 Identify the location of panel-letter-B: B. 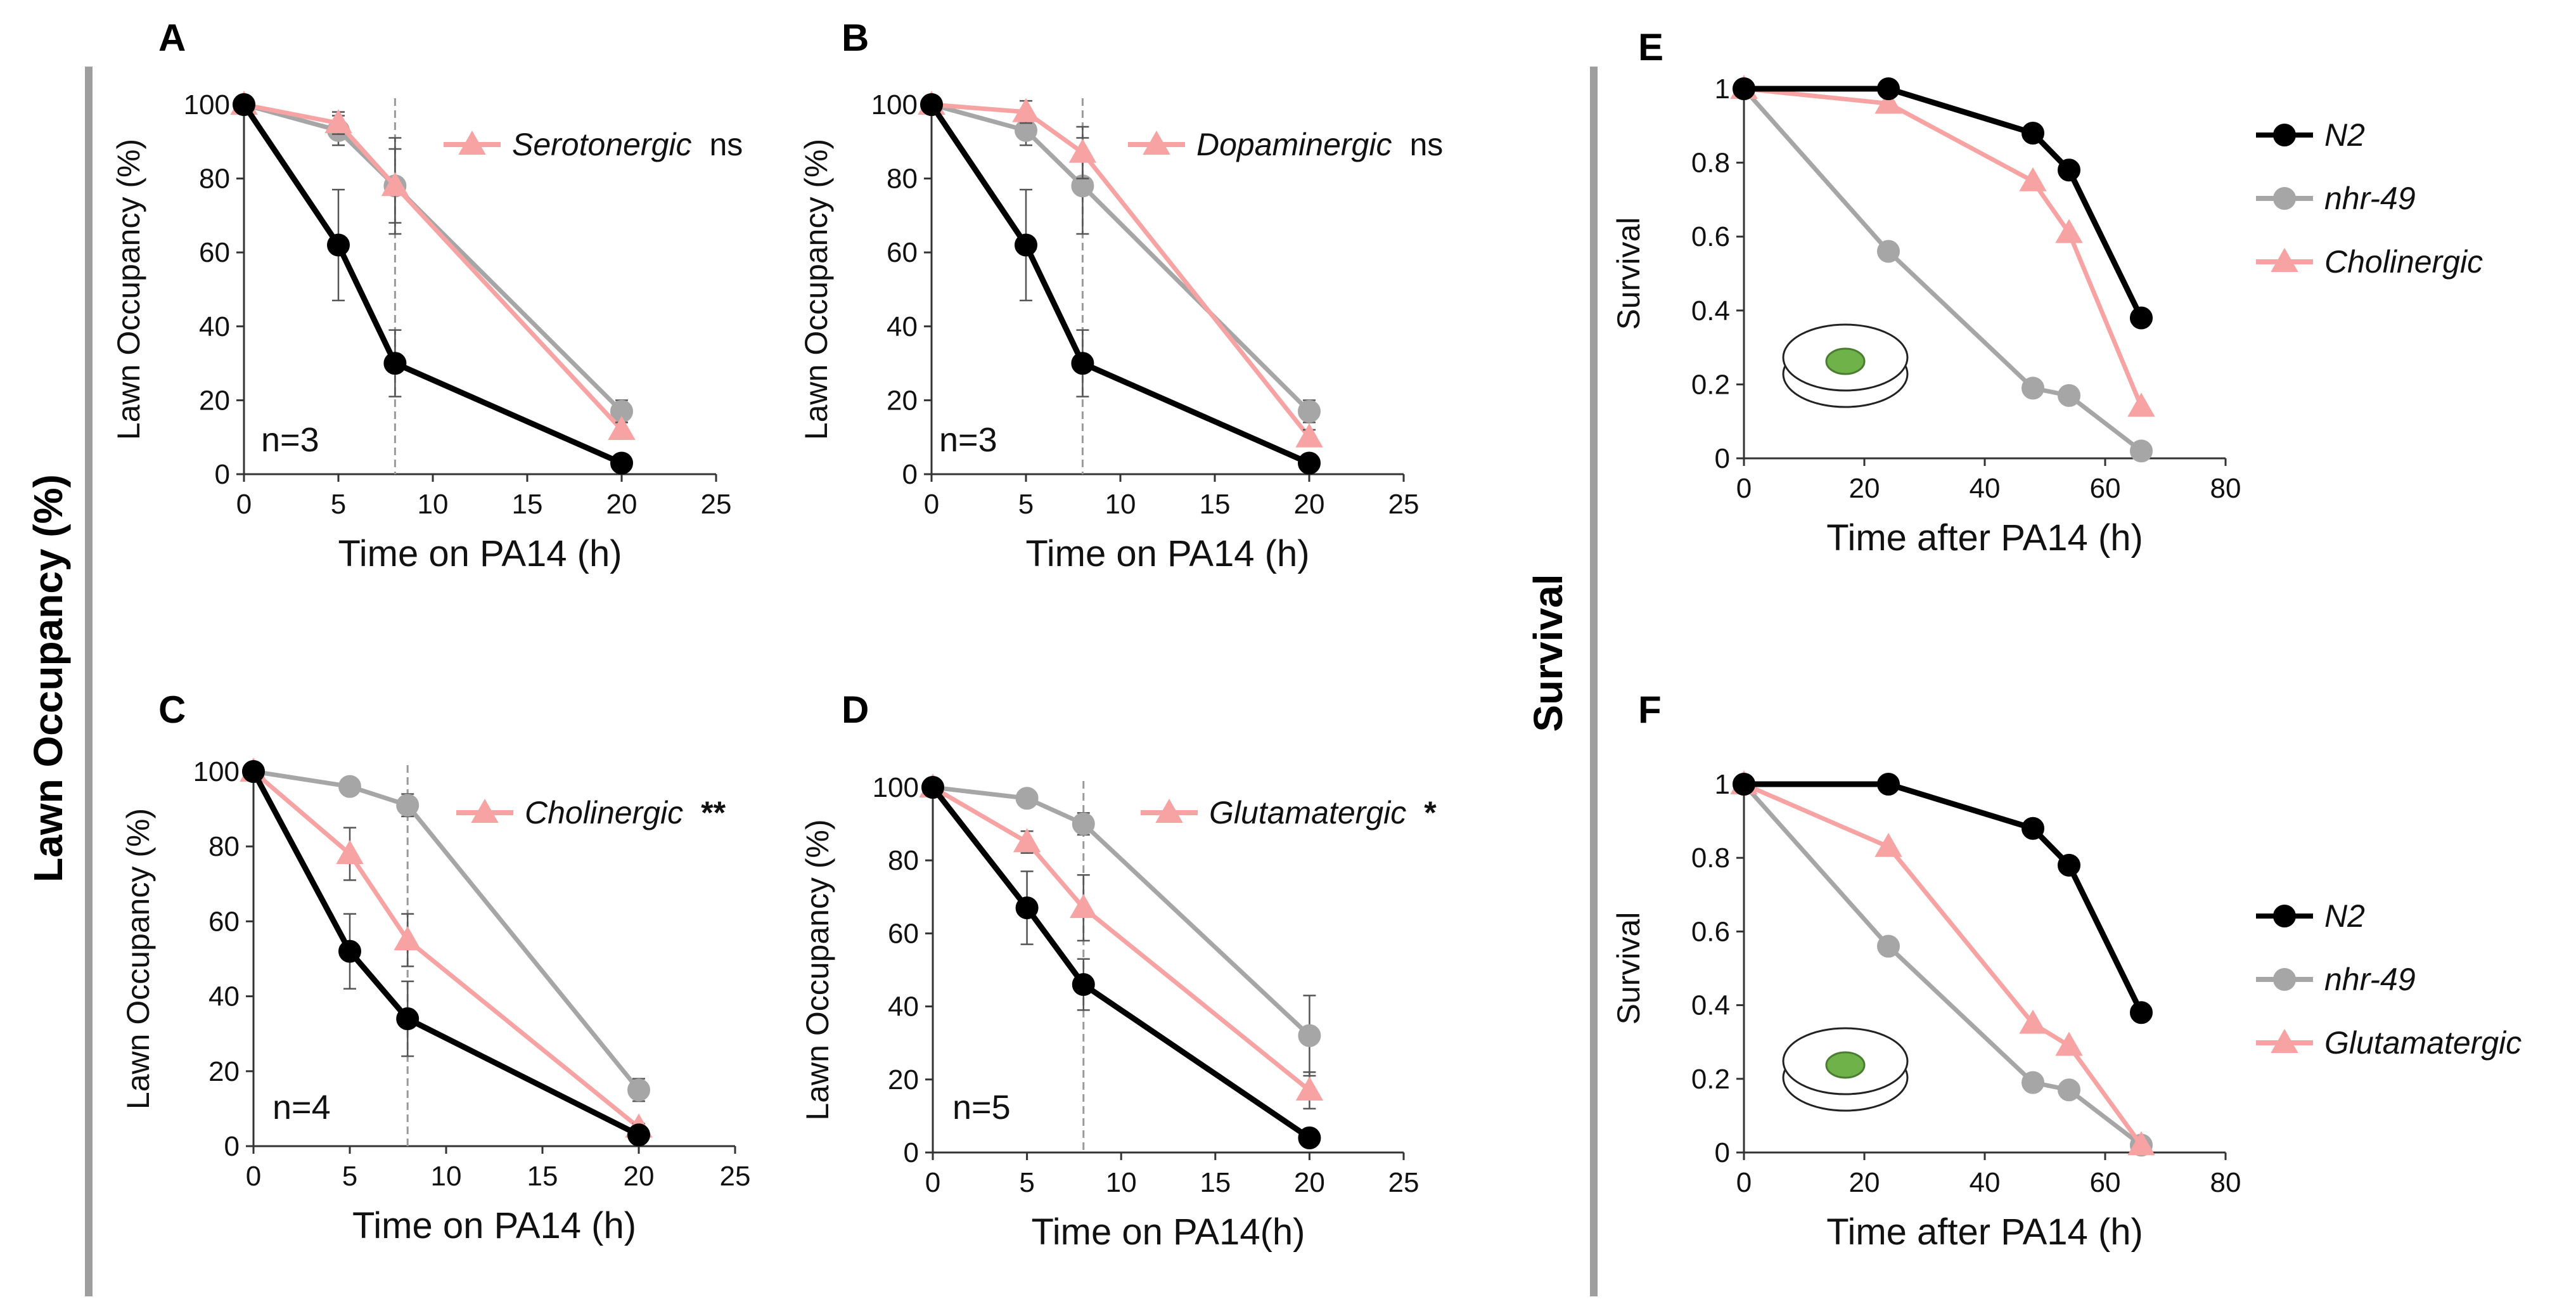
(855, 37).